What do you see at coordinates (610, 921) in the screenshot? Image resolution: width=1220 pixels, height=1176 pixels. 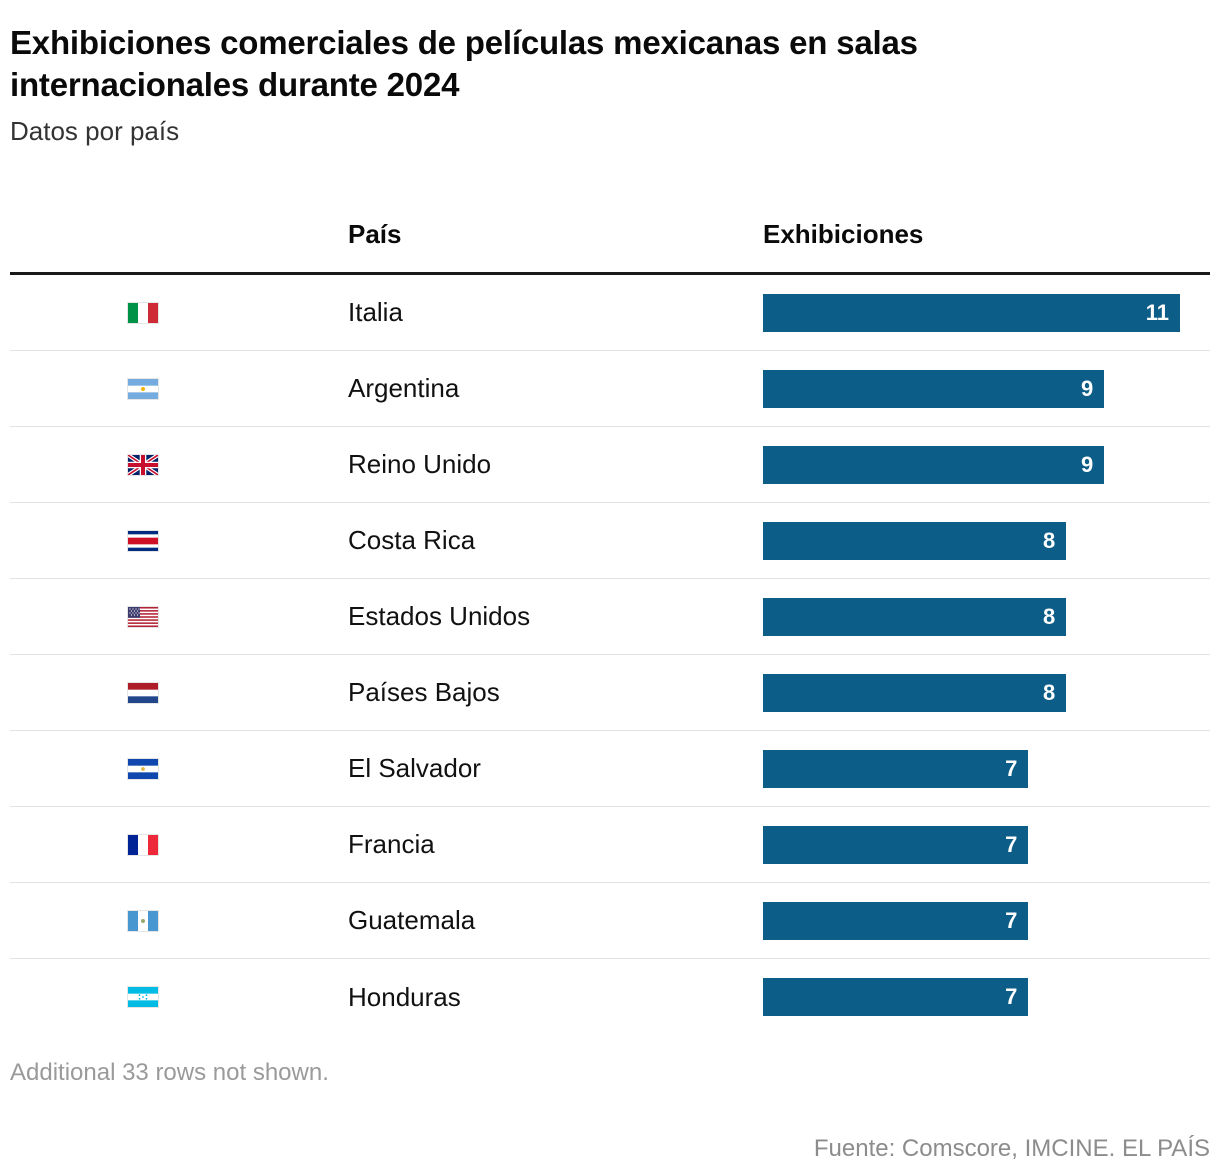 I see `table-row: Guatemala 7` at bounding box center [610, 921].